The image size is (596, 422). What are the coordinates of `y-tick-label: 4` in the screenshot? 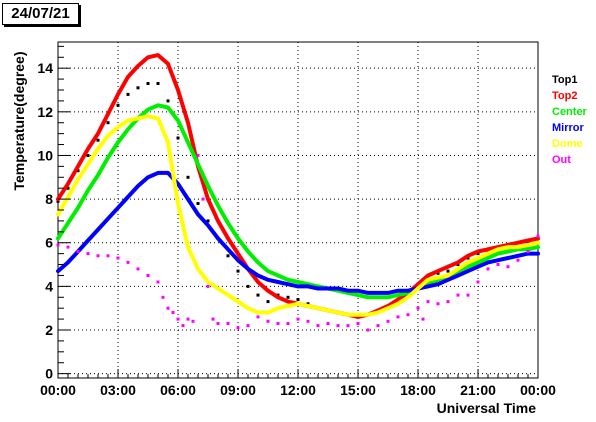 It's located at (49, 286).